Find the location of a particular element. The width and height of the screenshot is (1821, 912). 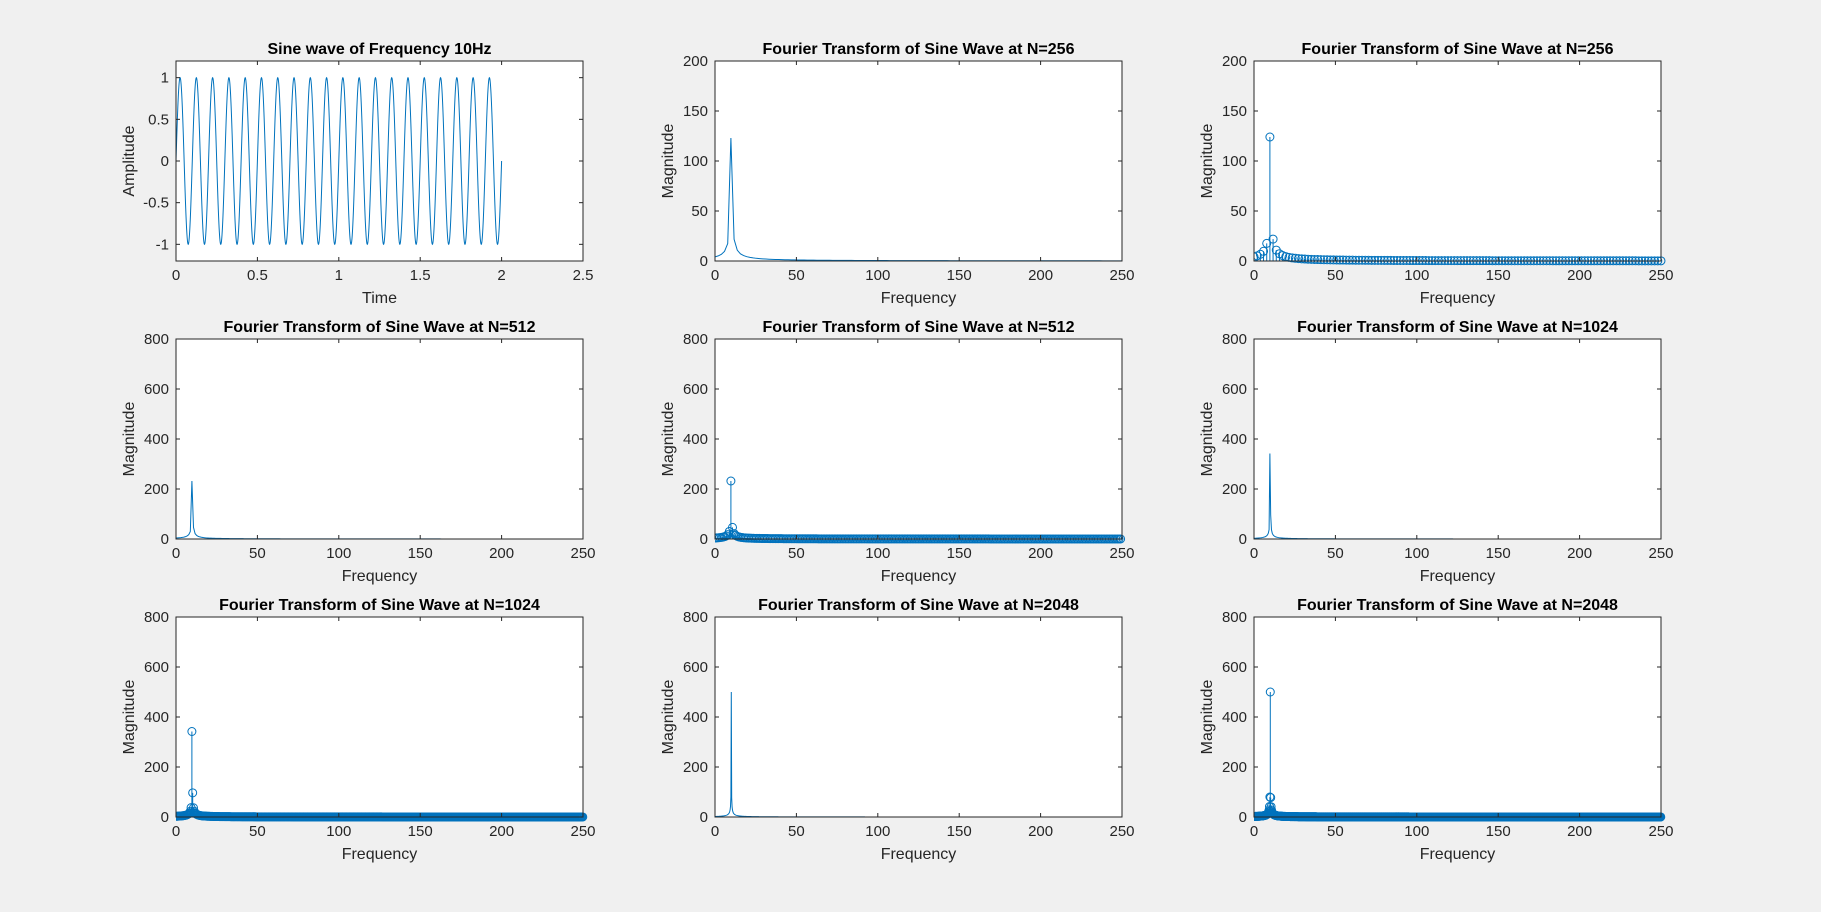

series-group is located at coordinates (339, 161).